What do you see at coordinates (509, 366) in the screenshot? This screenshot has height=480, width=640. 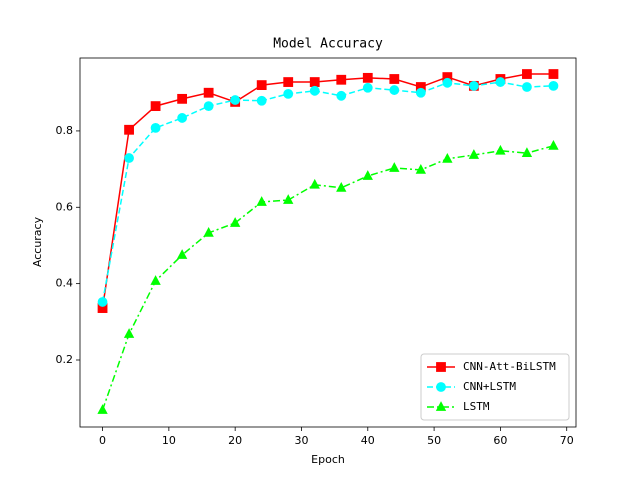 I see `legend-label: CNN-Att-BiLSTM` at bounding box center [509, 366].